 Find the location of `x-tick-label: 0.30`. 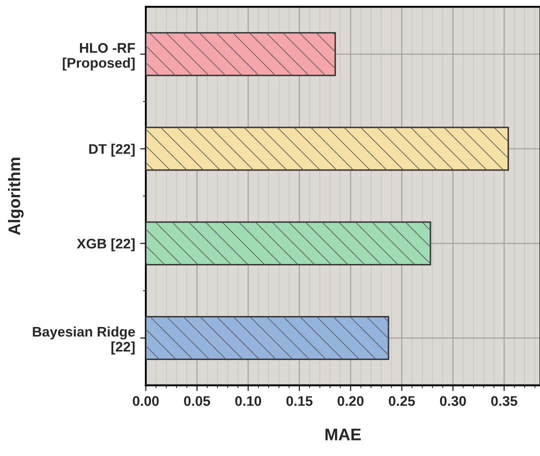

x-tick-label: 0.30 is located at coordinates (453, 401).